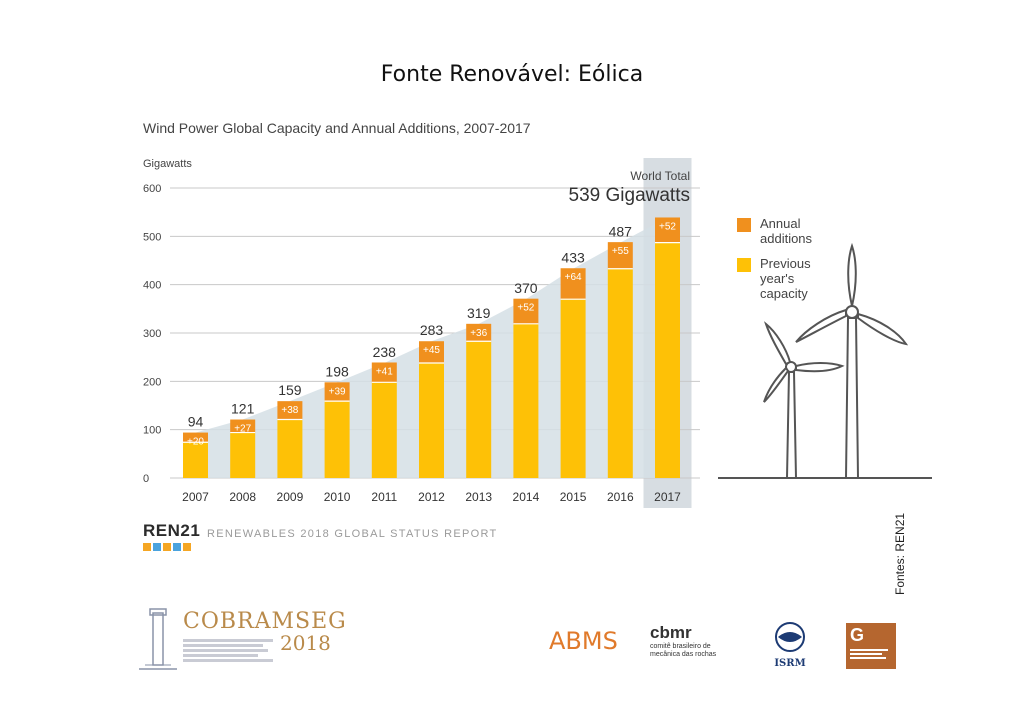  Describe the element at coordinates (290, 390) in the screenshot. I see `total-label: 159` at that location.